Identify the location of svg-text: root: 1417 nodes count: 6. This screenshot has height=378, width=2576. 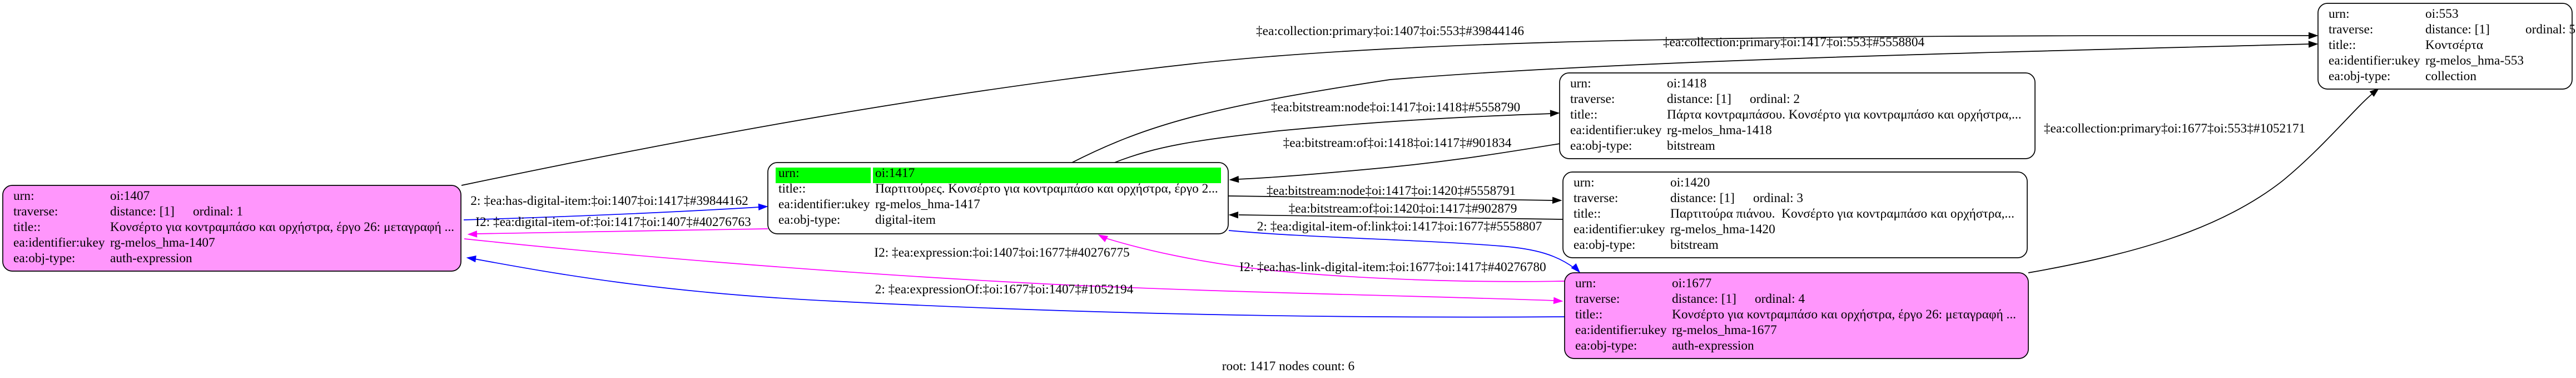
(1288, 366).